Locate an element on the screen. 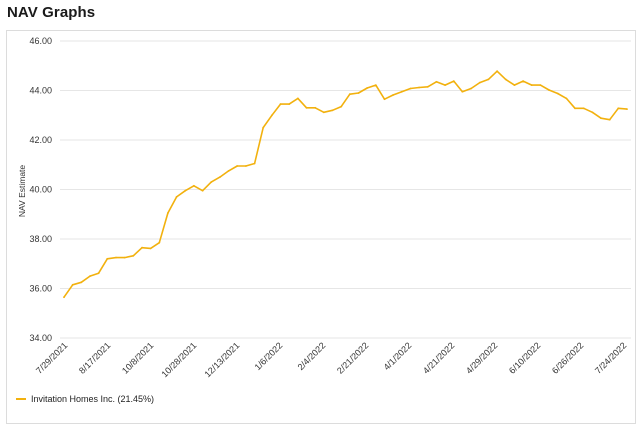  y-tick-label: 36.00 is located at coordinates (40, 289).